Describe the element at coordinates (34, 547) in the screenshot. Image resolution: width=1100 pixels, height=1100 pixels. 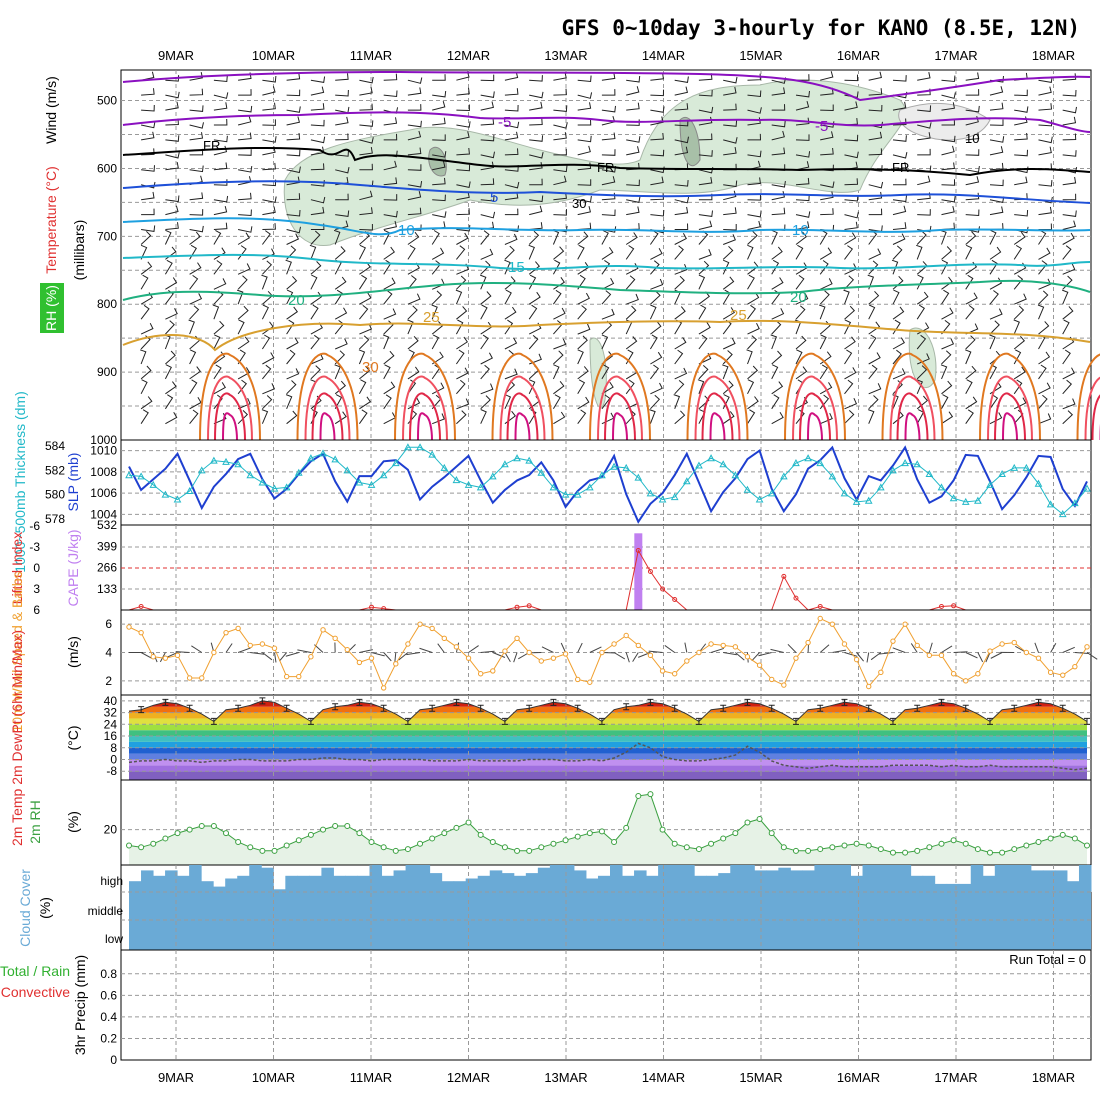
I see `li-ytick-1: -3` at that location.